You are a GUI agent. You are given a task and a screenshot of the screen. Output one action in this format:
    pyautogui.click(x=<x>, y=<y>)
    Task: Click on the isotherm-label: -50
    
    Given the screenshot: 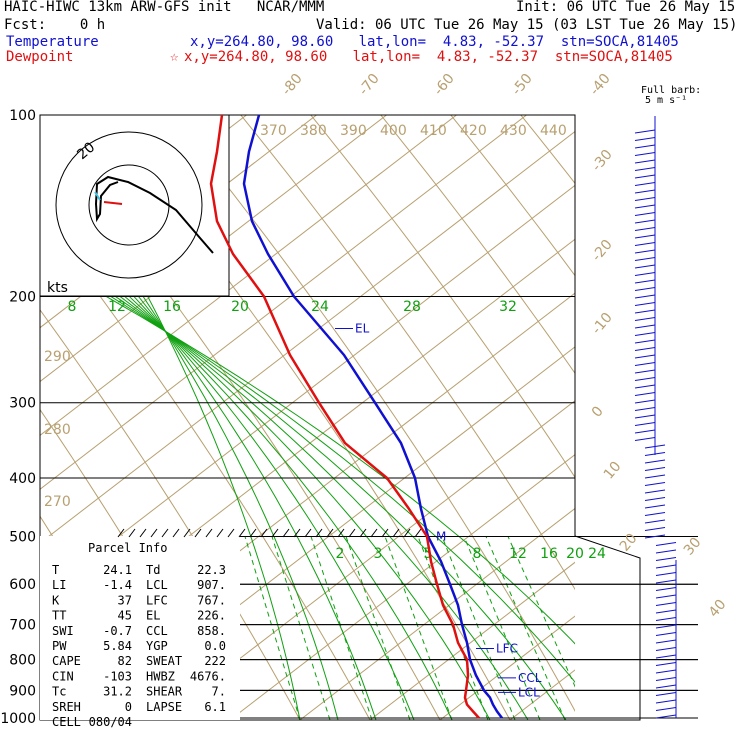 What is the action you would take?
    pyautogui.click(x=522, y=85)
    